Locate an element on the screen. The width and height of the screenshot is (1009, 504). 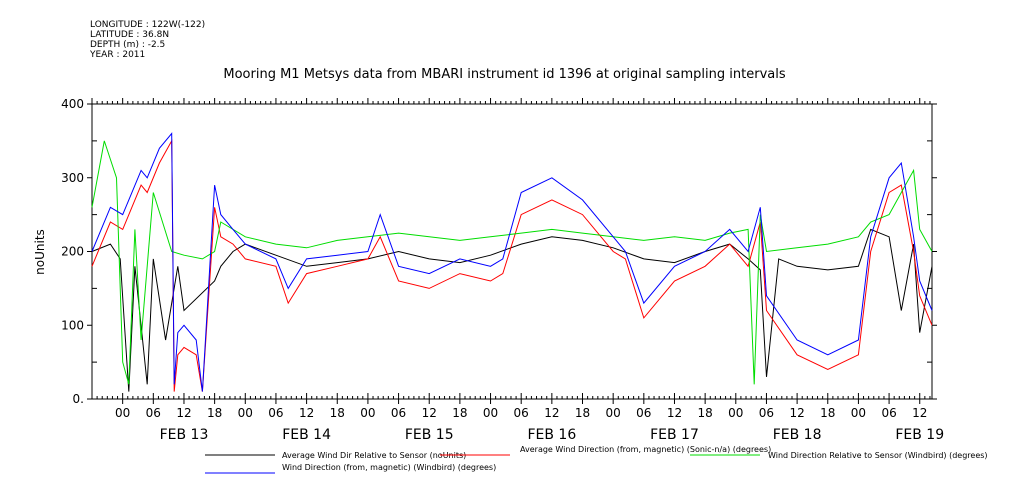
x-tick-label-6: 12 is located at coordinates (306, 413).